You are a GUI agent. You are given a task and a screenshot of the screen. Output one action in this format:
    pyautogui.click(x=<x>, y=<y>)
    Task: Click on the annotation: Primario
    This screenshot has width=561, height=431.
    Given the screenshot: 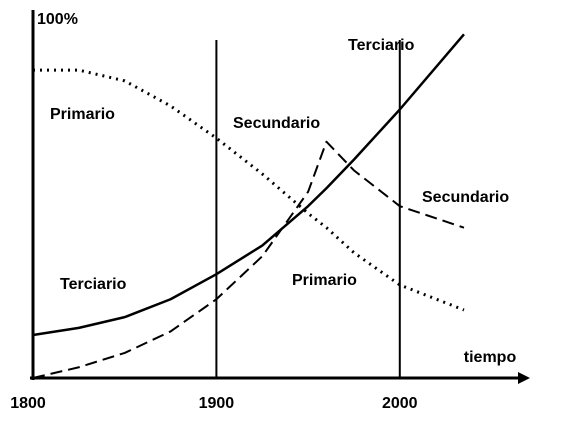 What is the action you would take?
    pyautogui.click(x=324, y=280)
    